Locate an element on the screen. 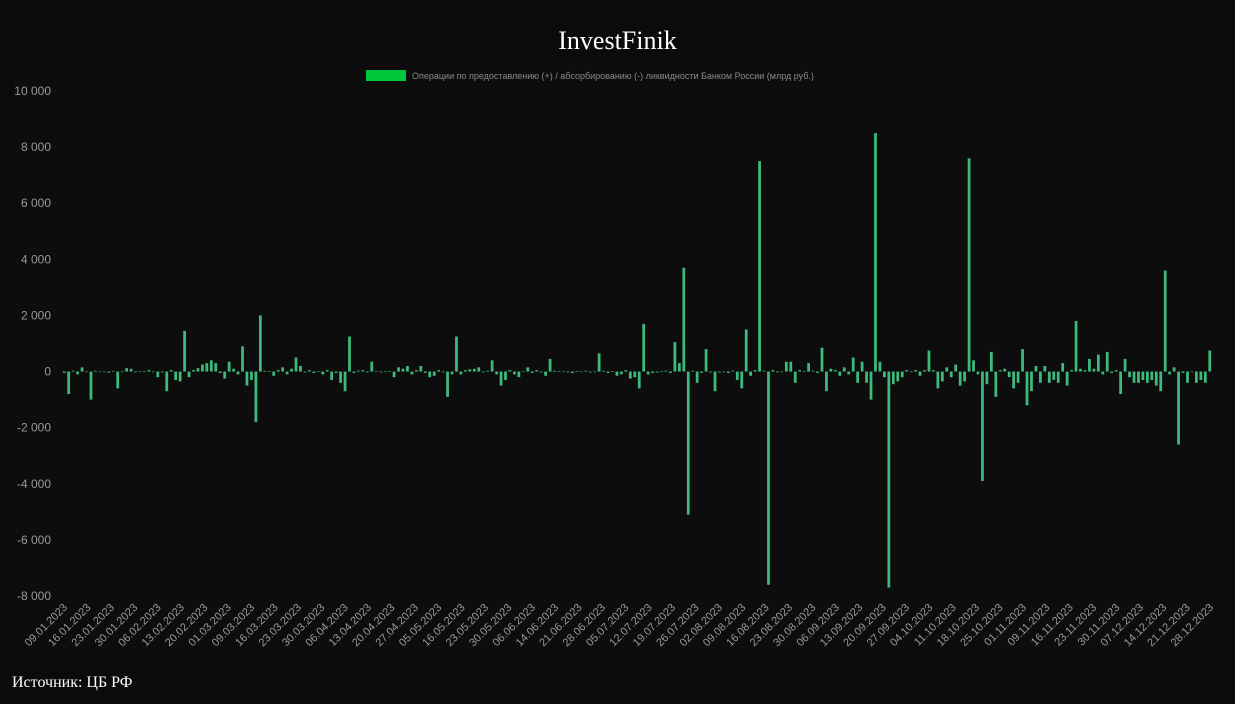 The width and height of the screenshot is (1235, 704). source-note: Источник: ЦБ РФ is located at coordinates (72, 682).